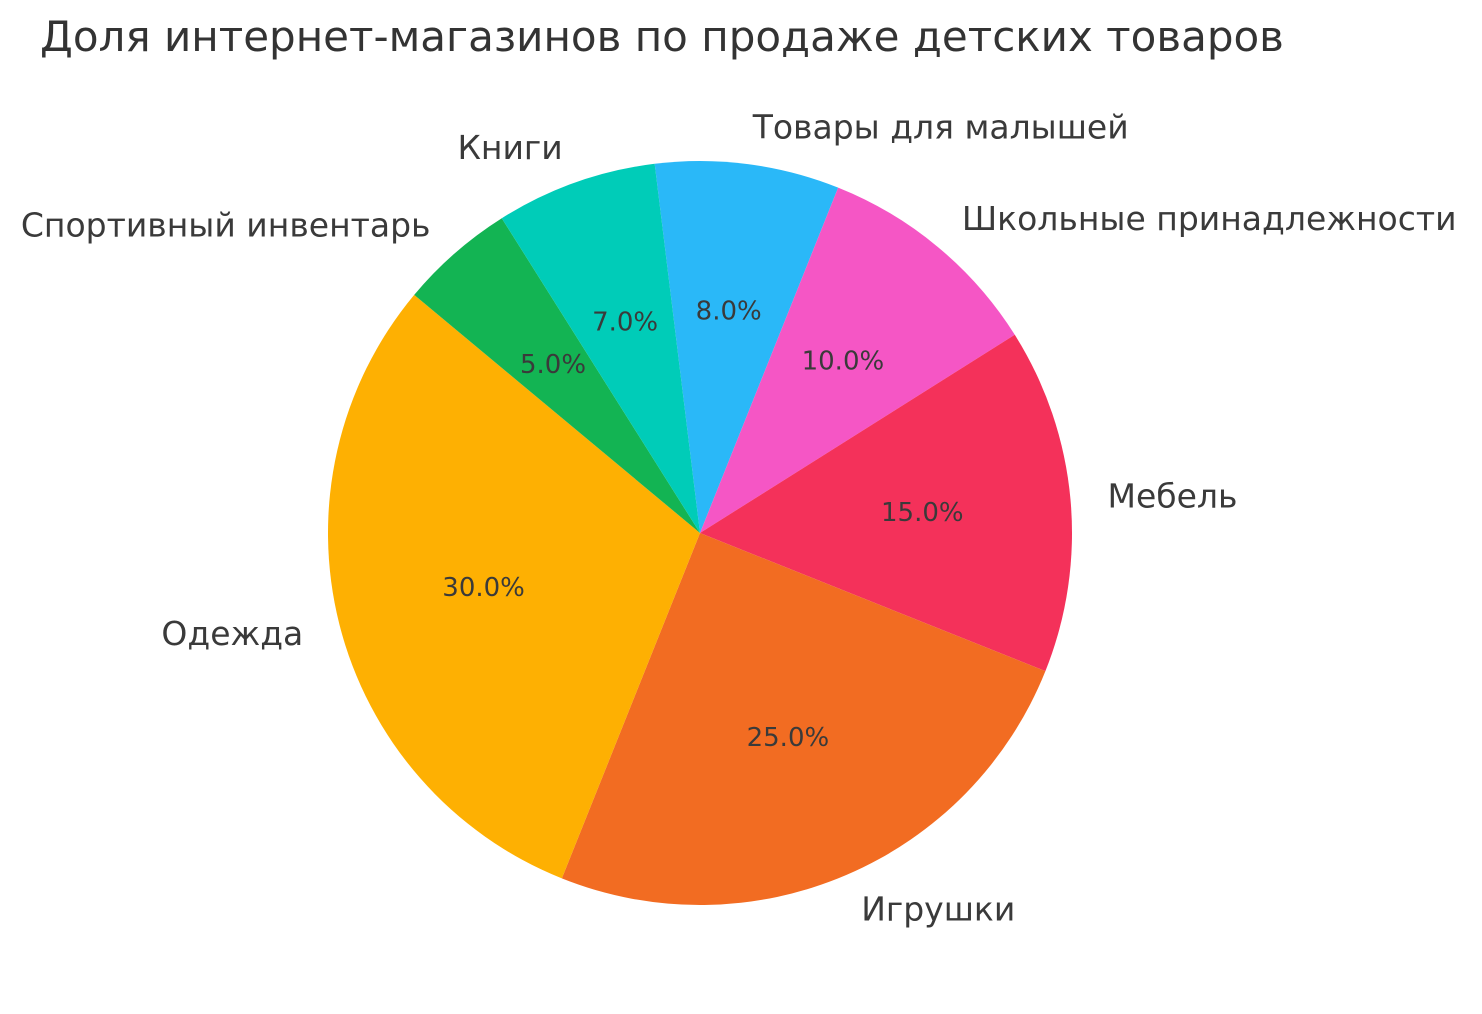 This screenshot has height=1014, width=1482. Describe the element at coordinates (938, 909) in the screenshot. I see `slice-label-4: Игрушки` at that location.